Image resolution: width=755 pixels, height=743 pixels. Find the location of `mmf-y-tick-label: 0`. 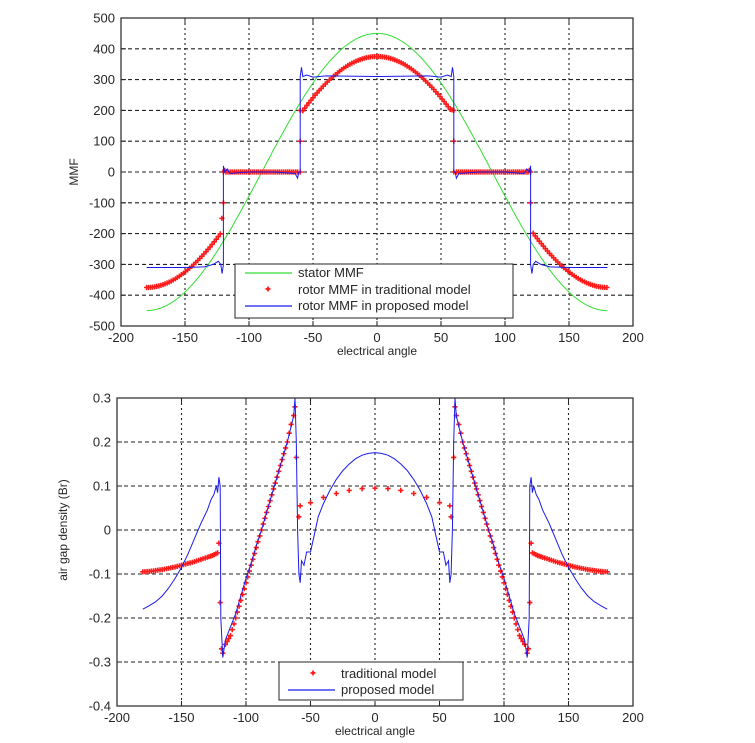

mmf-y-tick-label: 0 is located at coordinates (111, 172).